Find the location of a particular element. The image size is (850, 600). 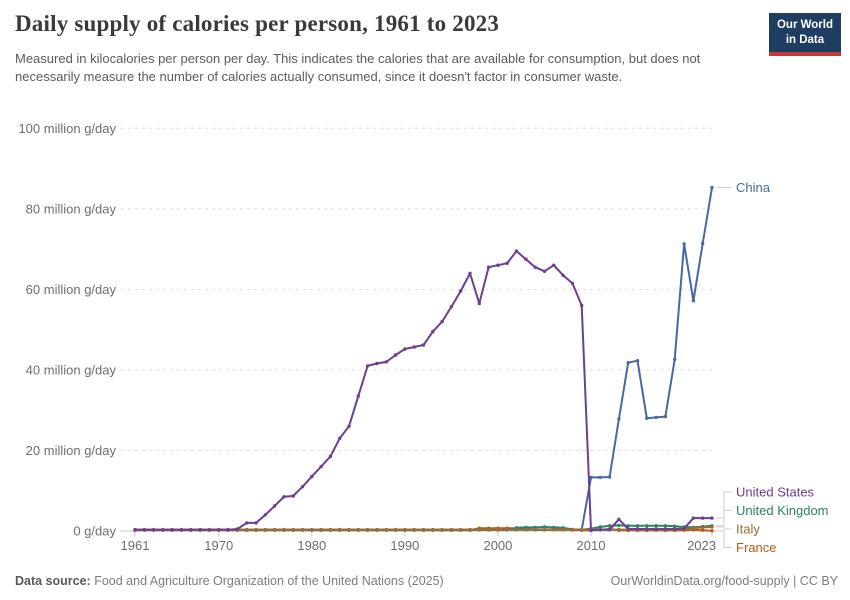

series-point-united-states-1981 is located at coordinates (321, 466).